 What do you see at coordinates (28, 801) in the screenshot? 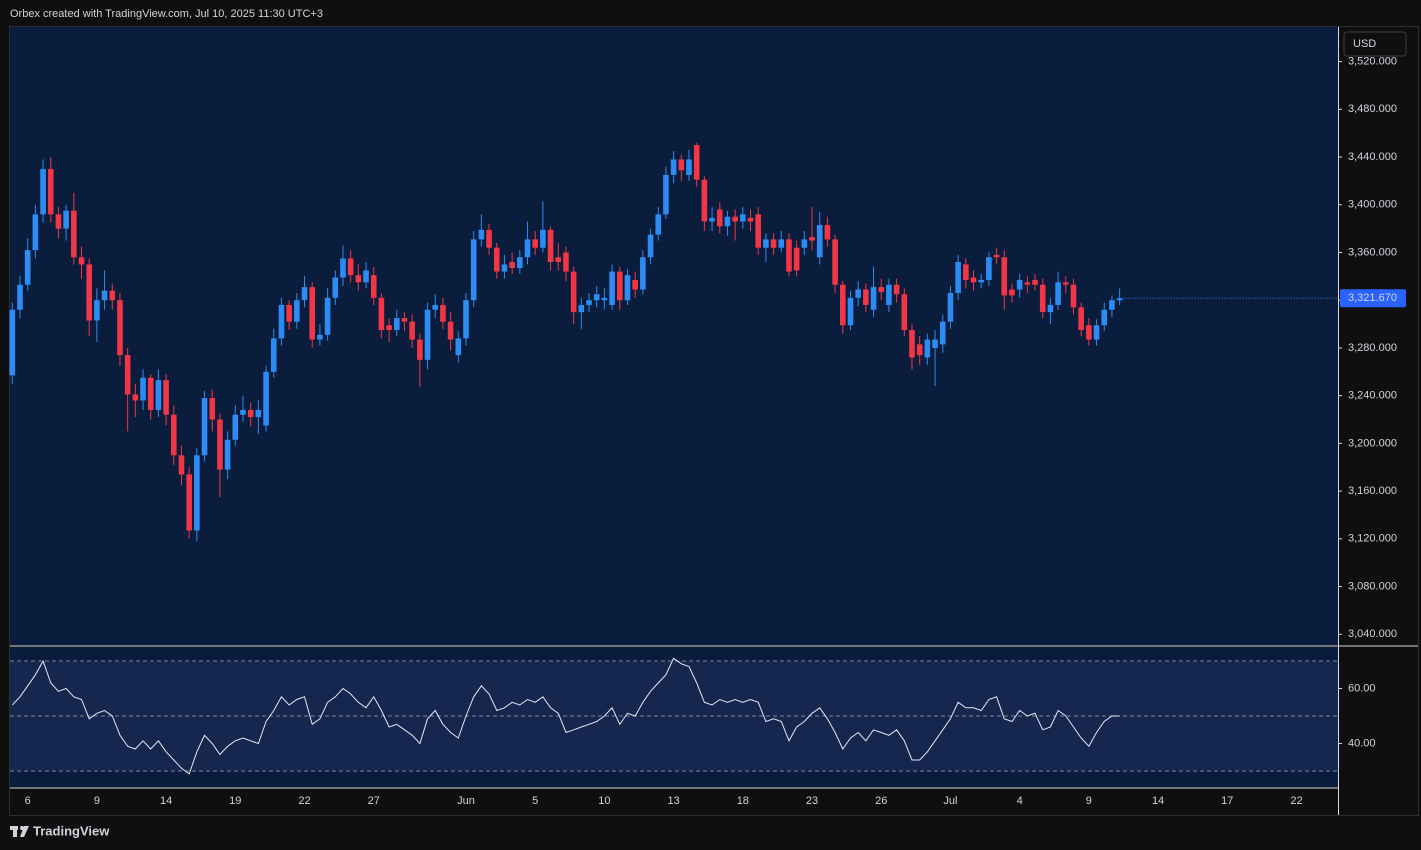
I see `x-tick-label: 6` at bounding box center [28, 801].